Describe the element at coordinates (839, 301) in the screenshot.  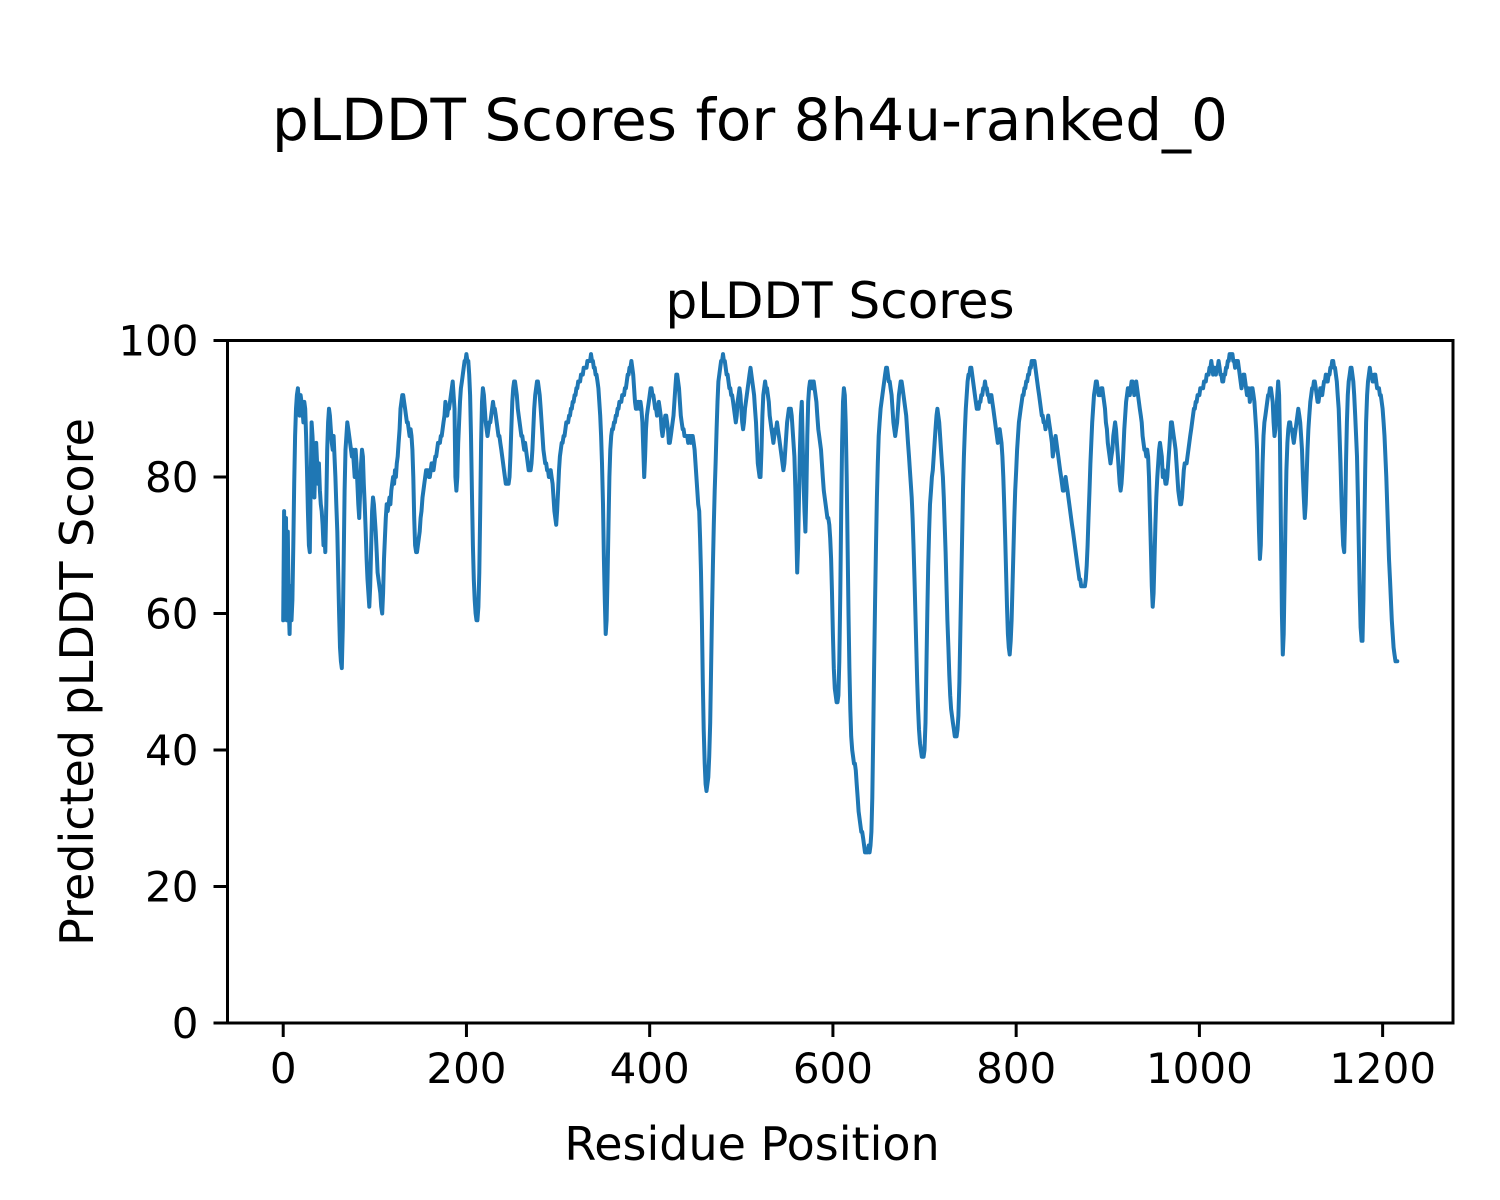
I see `axes-title: pLDDT Scores` at that location.